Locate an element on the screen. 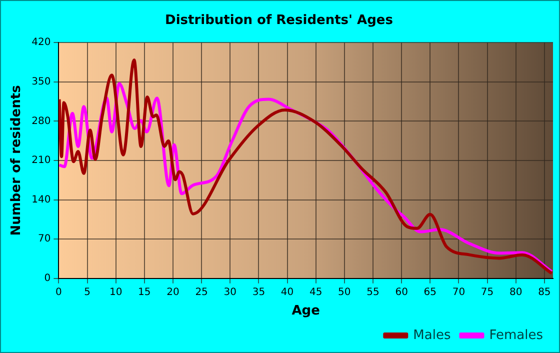 This screenshot has height=353, width=560. x-tick-label: 60 is located at coordinates (401, 292).